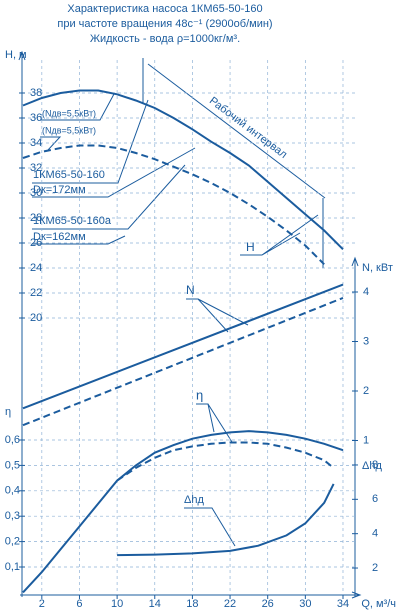 The width and height of the screenshot is (400, 611). Describe the element at coordinates (155, 604) in the screenshot. I see `x-tick-label: 14` at that location.